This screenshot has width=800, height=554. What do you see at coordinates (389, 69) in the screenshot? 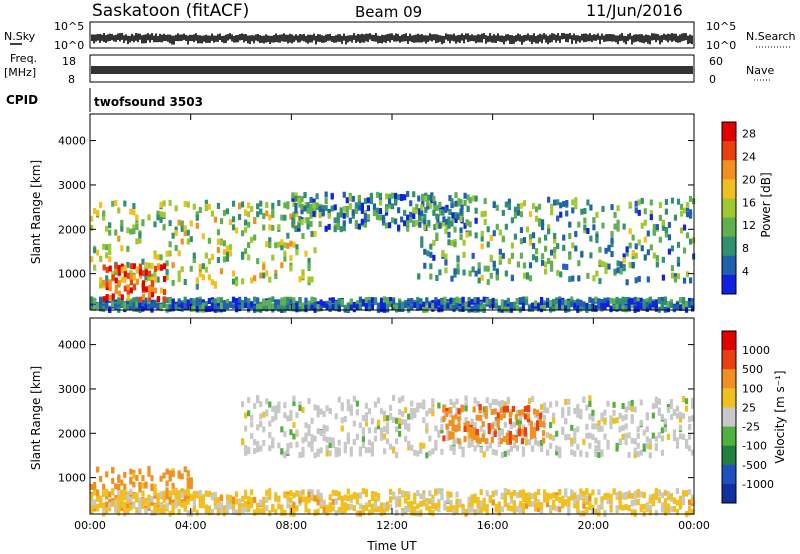
I see `freq-panel: Freq. [MHz] 18 8 60 0 Nave` at bounding box center [389, 69].